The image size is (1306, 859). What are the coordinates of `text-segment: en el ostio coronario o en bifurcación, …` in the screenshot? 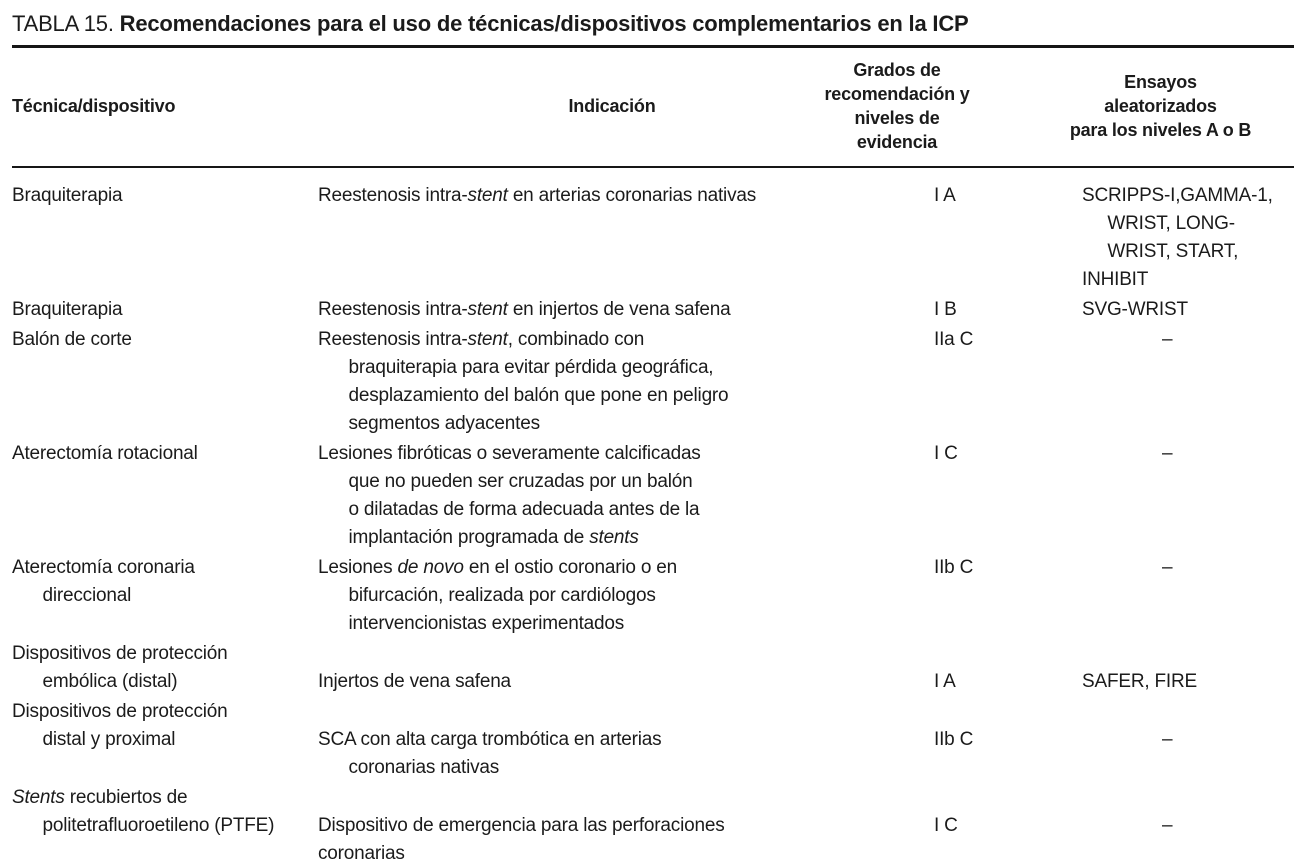 It's located at (513, 595).